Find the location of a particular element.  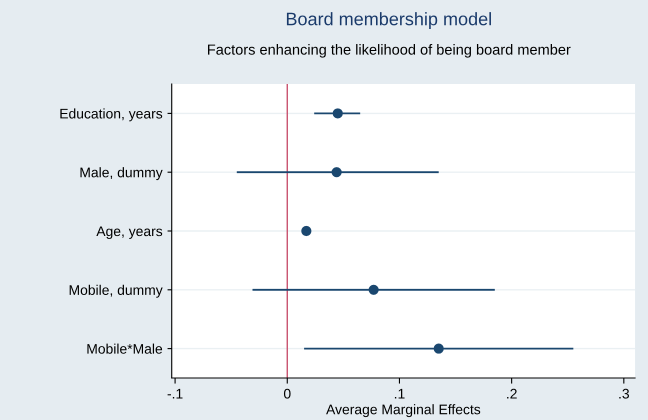

y-tick-label: Mobile, dummy is located at coordinates (116, 291).